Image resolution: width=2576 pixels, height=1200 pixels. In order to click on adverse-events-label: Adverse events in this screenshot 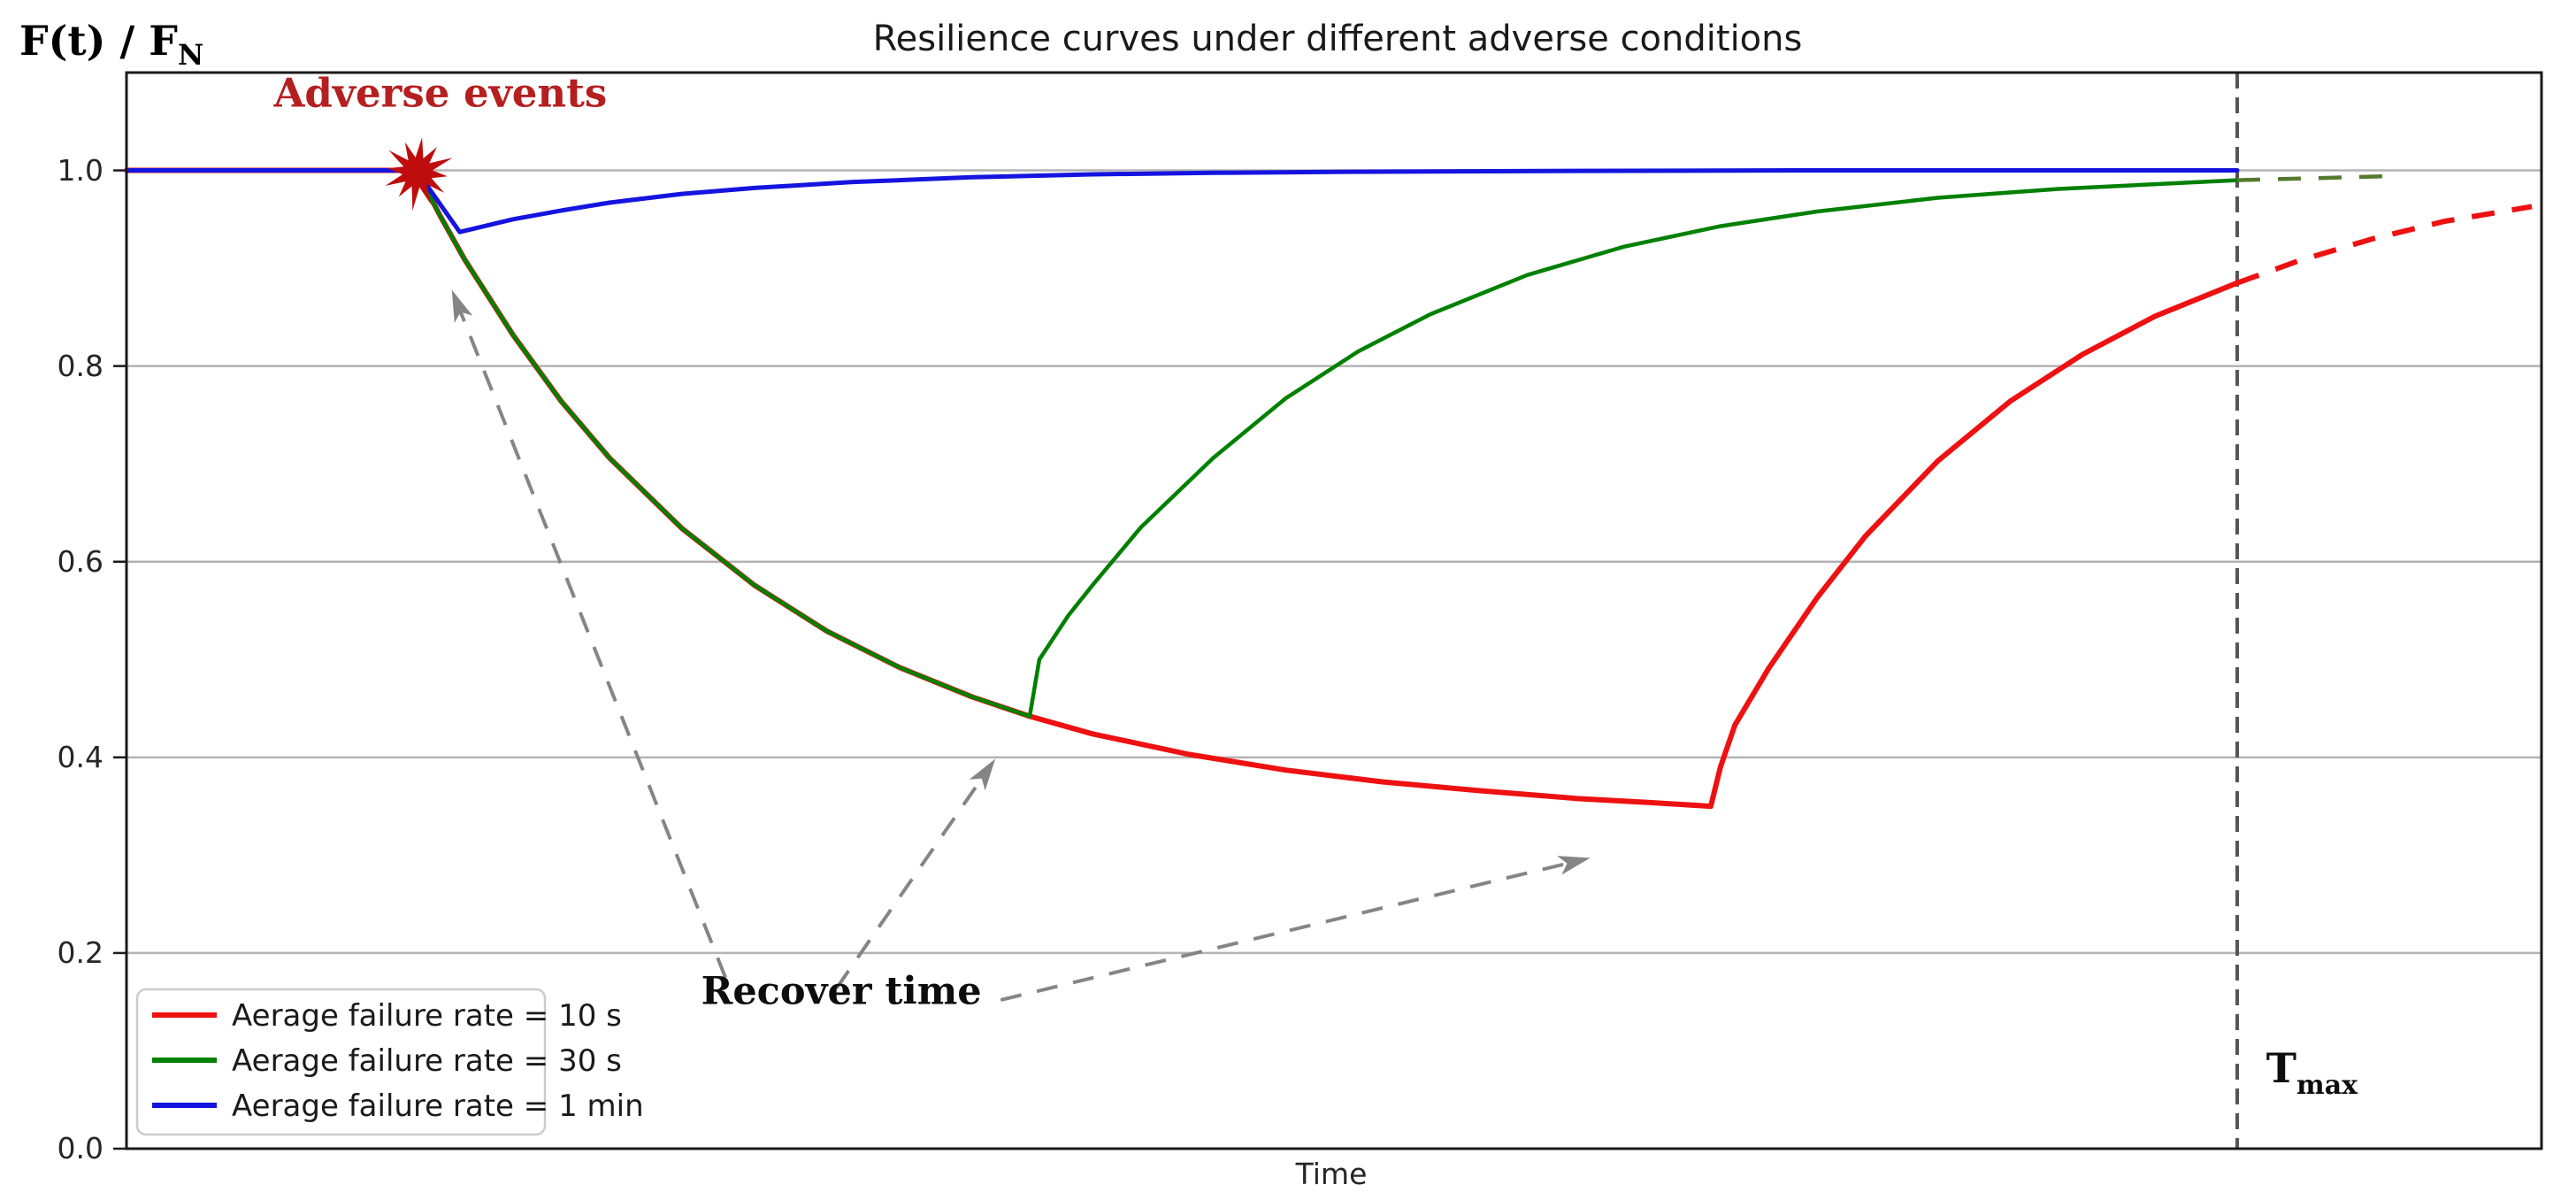, I will do `click(440, 93)`.